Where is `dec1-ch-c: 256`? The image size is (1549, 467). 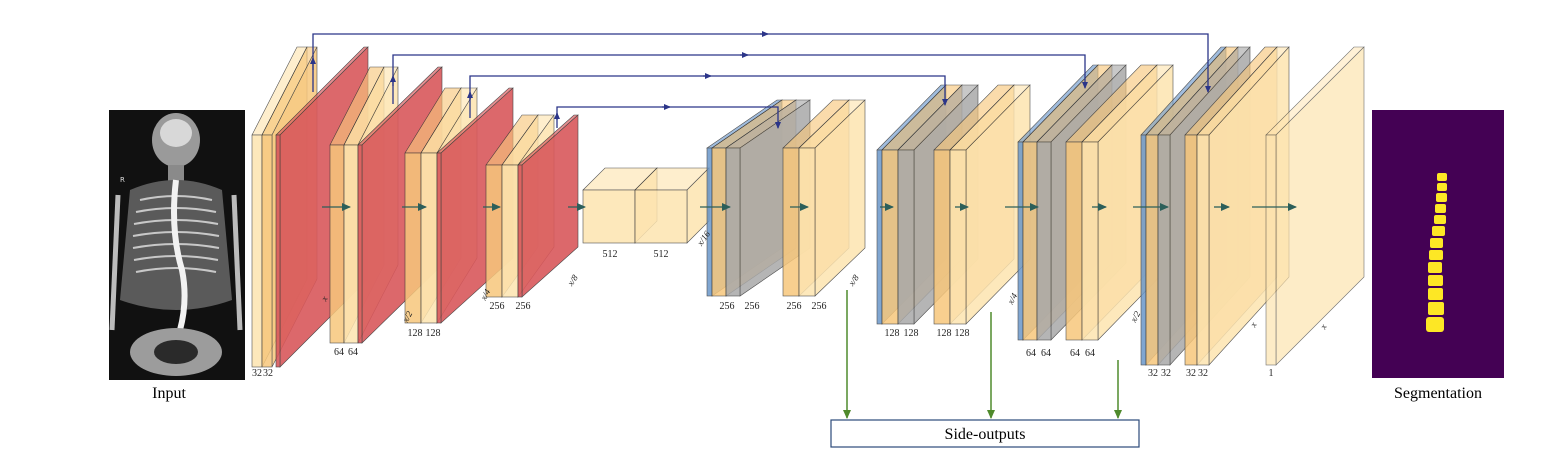 dec1-ch-c: 256 is located at coordinates (794, 306).